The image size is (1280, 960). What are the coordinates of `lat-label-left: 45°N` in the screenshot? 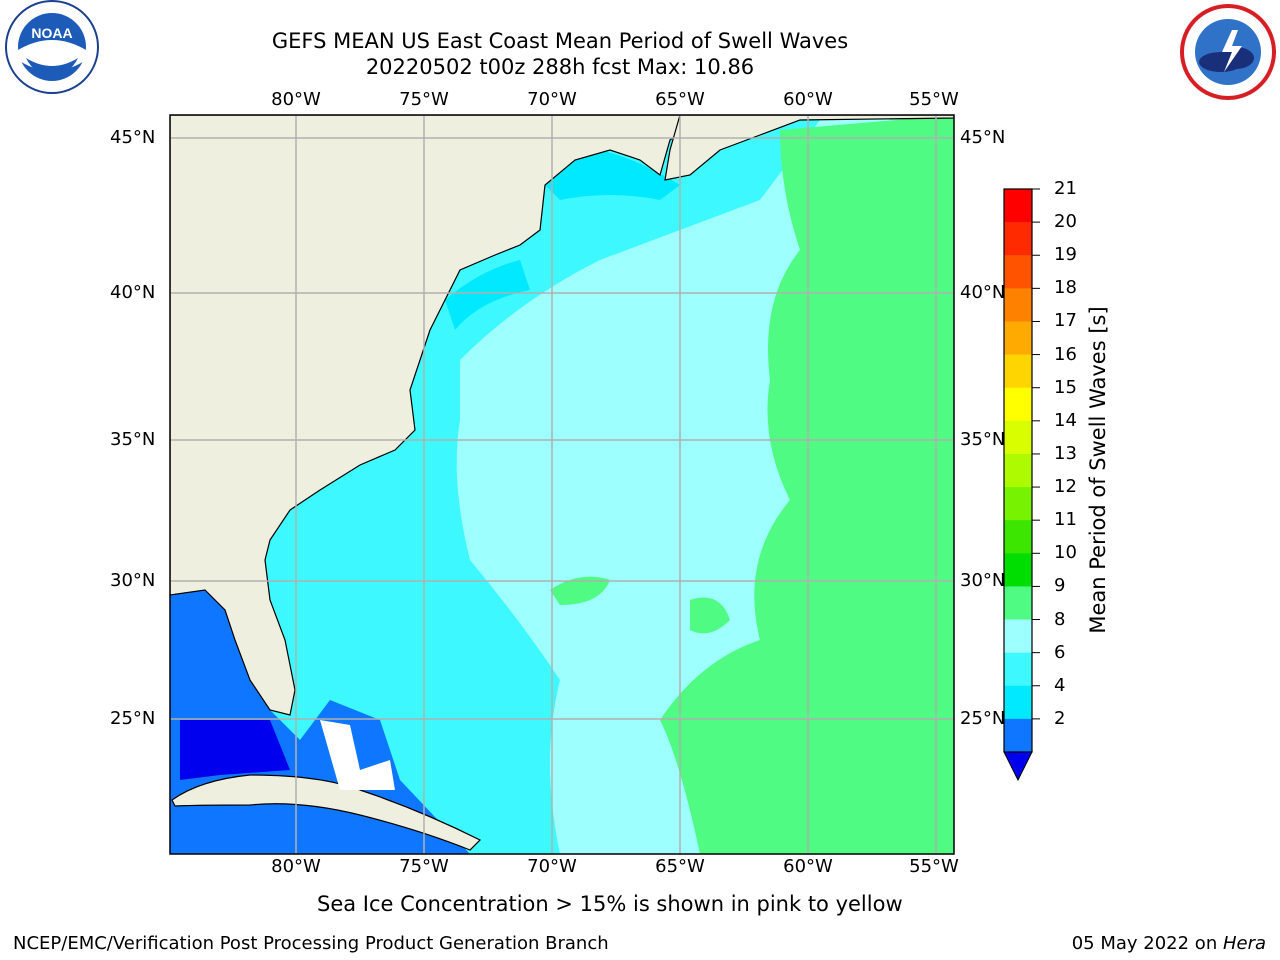 It's located at (133, 137).